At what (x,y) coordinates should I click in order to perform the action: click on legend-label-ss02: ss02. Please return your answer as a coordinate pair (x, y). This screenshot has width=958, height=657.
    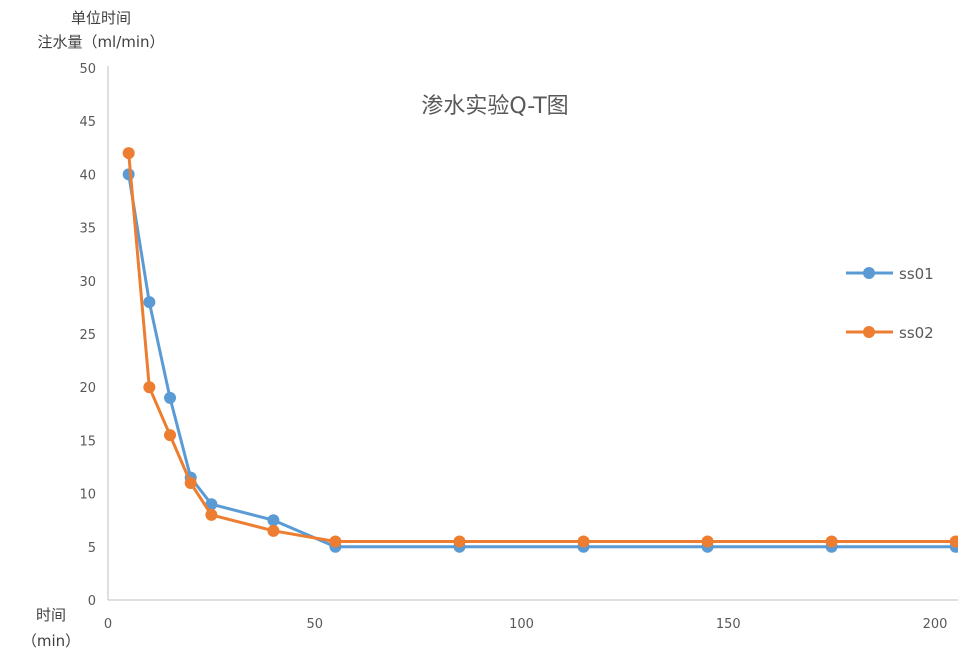
    Looking at the image, I should click on (916, 333).